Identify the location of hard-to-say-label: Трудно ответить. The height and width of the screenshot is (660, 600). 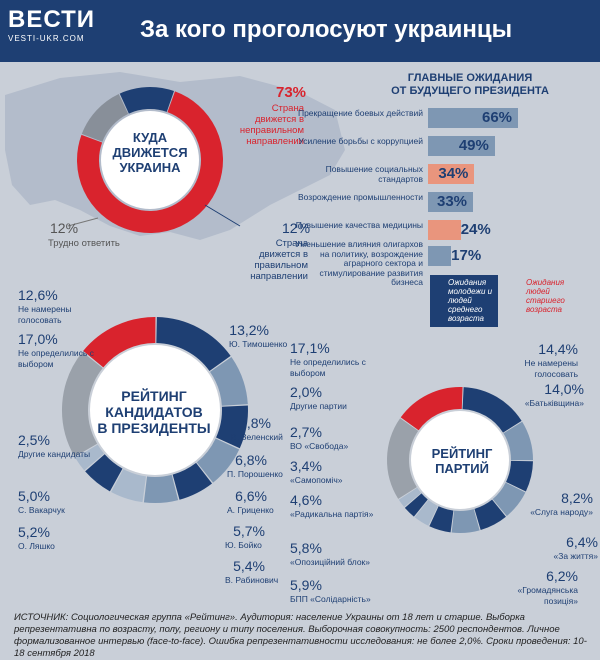
(84, 243).